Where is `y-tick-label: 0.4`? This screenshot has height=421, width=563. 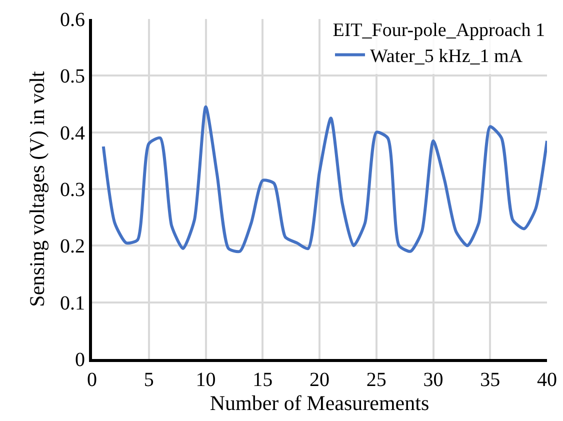
y-tick-label: 0.4 is located at coordinates (72, 133).